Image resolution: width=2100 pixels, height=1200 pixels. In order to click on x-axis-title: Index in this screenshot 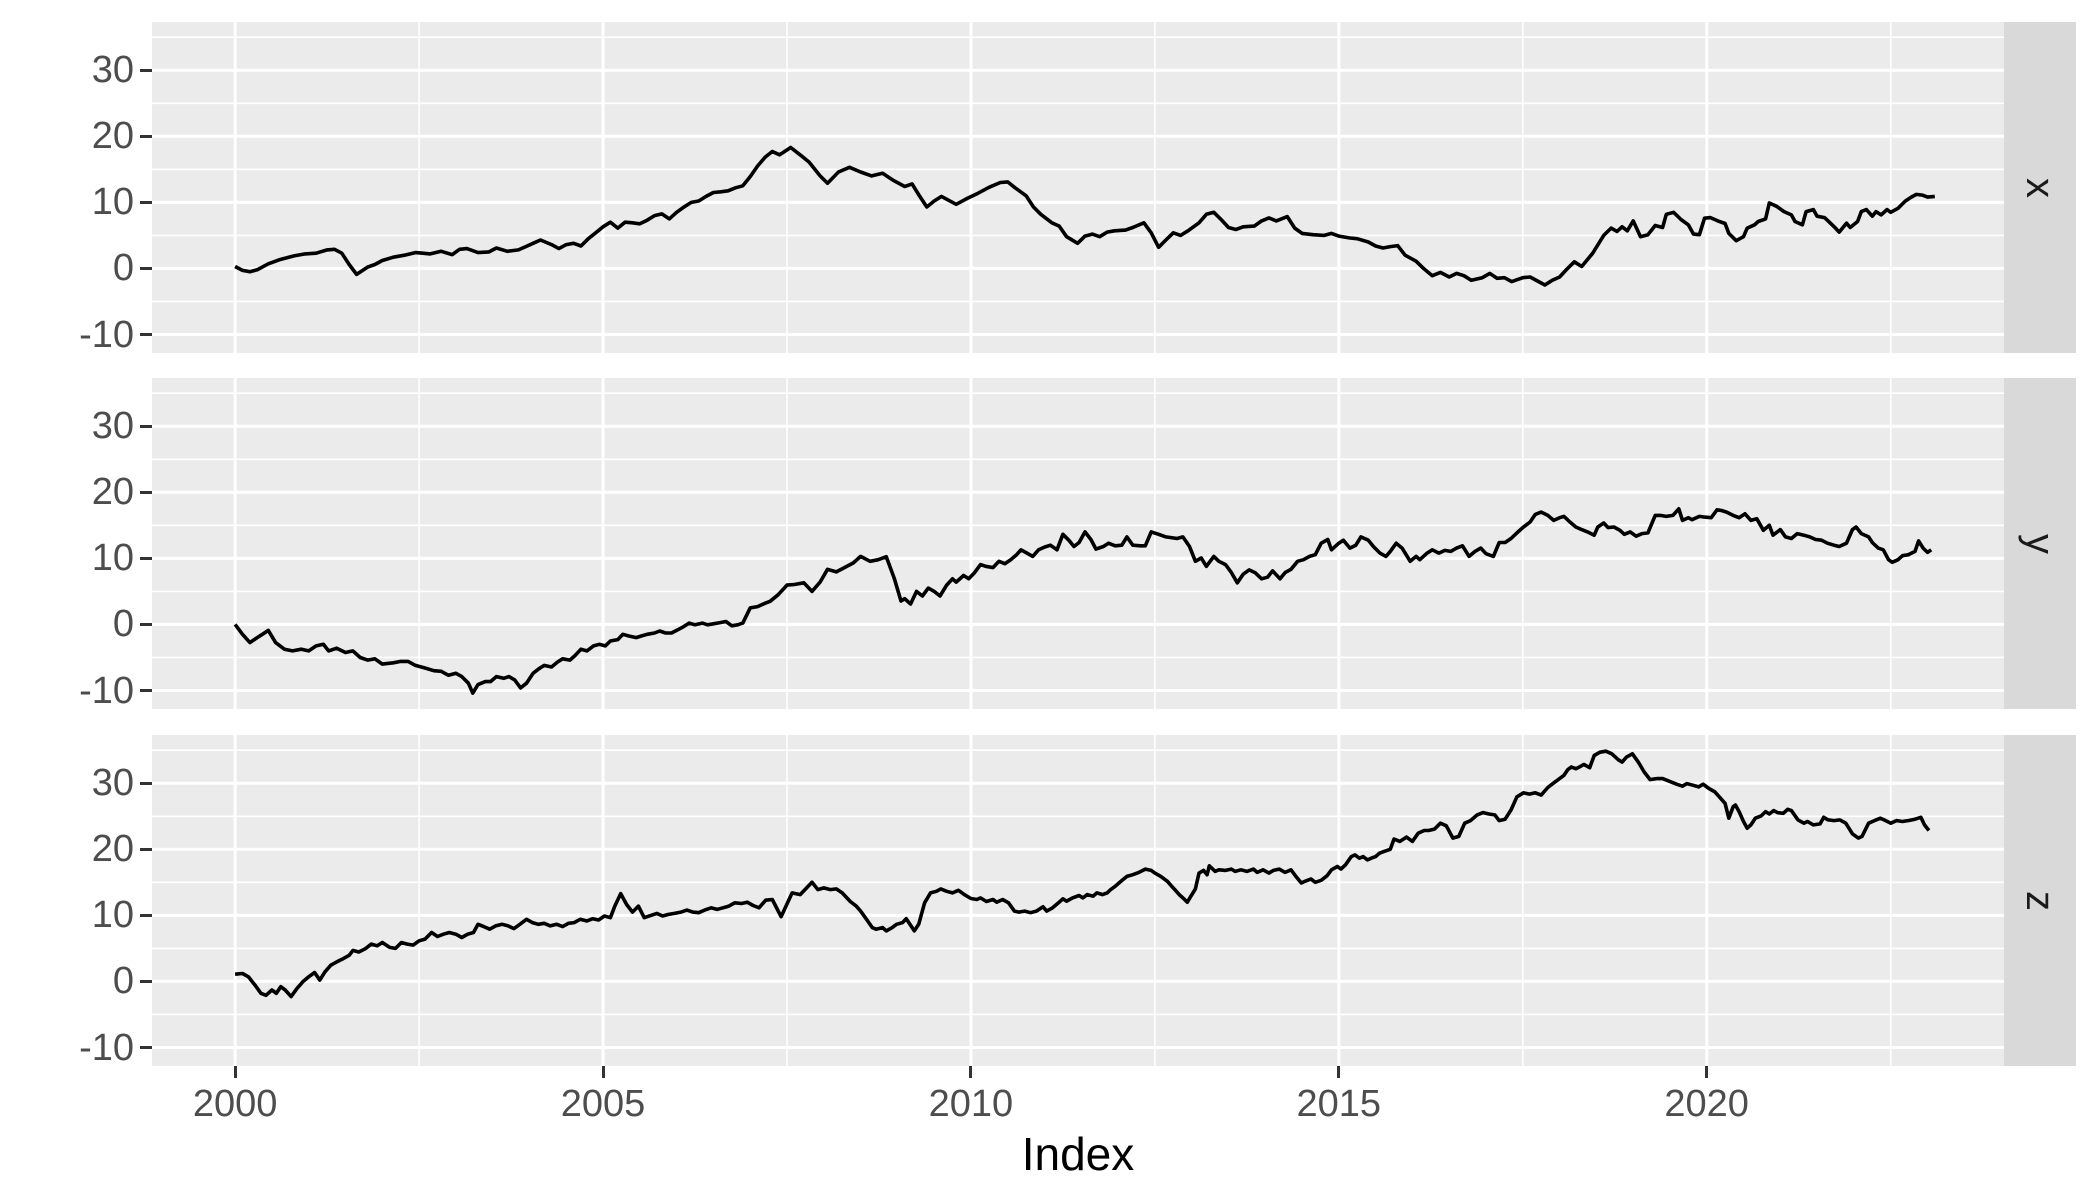, I will do `click(1078, 1154)`.